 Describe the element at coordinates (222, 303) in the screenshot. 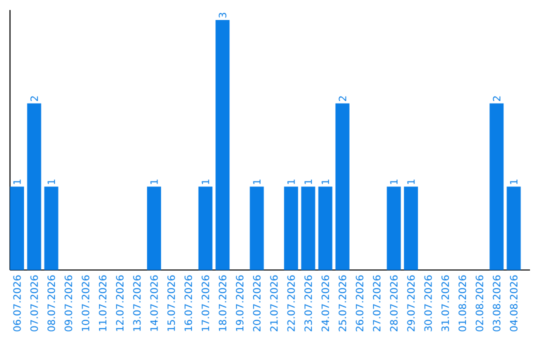

I see `x-tick-label: 18.07.2026` at that location.